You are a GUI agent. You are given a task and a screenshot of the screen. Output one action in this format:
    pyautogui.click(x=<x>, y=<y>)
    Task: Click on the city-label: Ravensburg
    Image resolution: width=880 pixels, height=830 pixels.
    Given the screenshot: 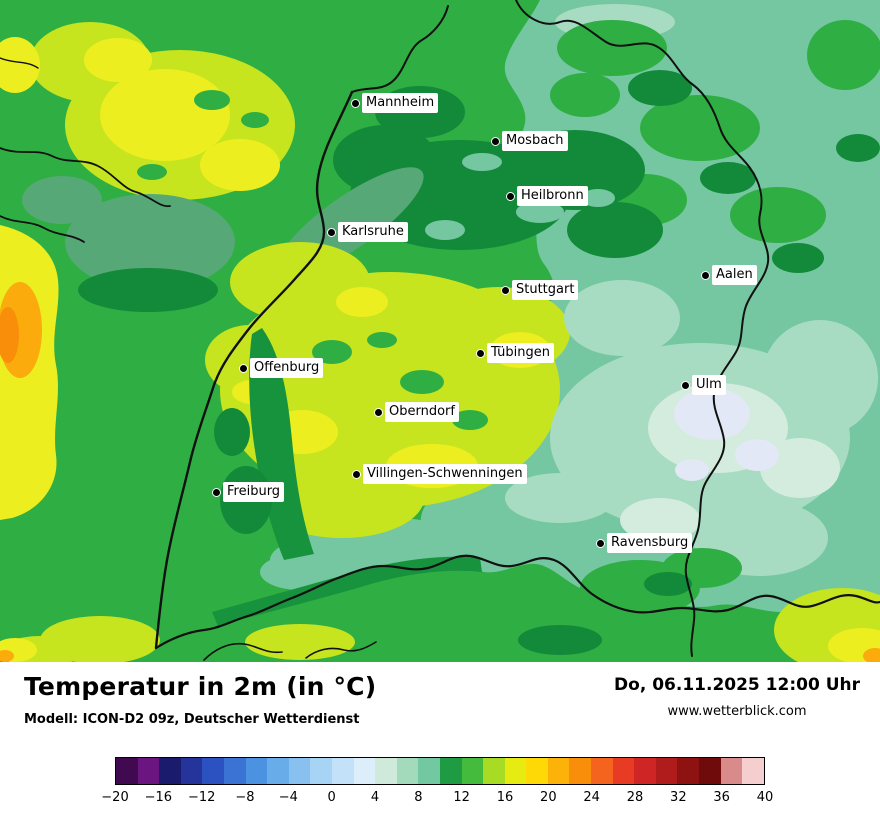 What is the action you would take?
    pyautogui.click(x=650, y=543)
    